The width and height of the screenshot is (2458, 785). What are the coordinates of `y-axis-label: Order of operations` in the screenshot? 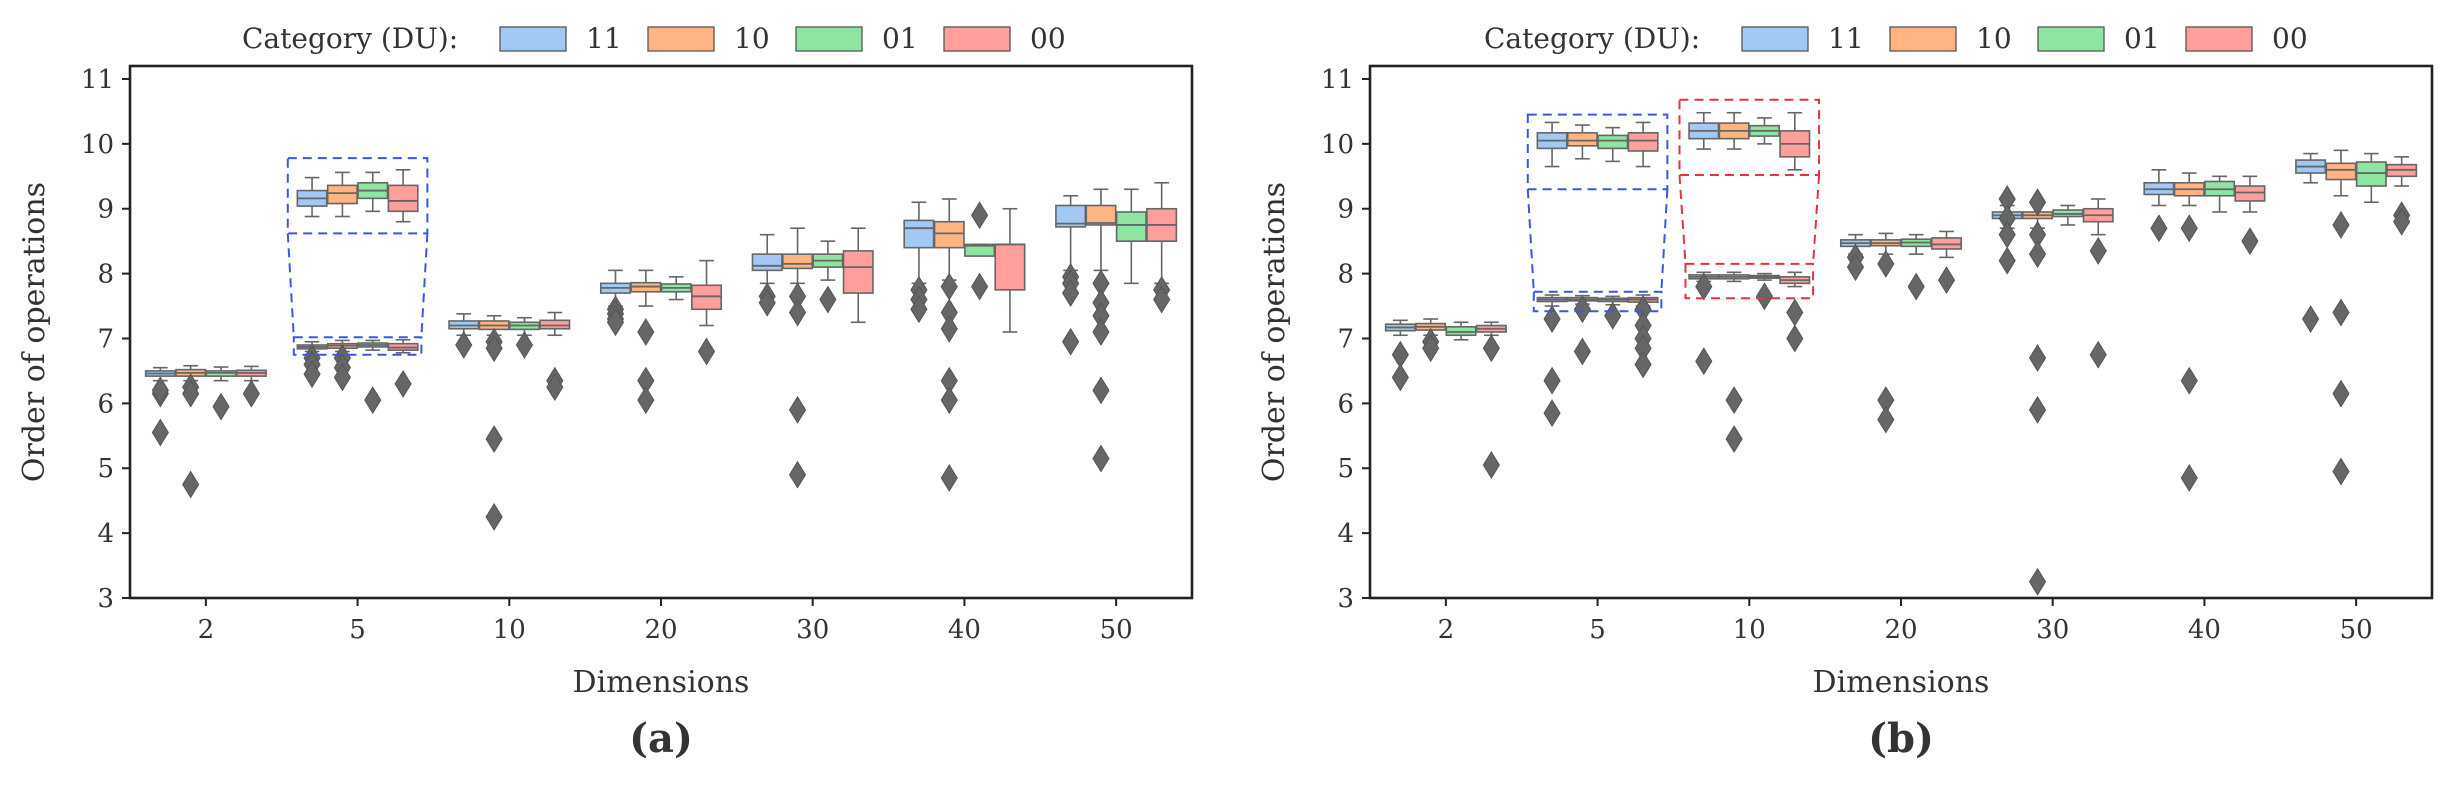 It's located at (34, 332).